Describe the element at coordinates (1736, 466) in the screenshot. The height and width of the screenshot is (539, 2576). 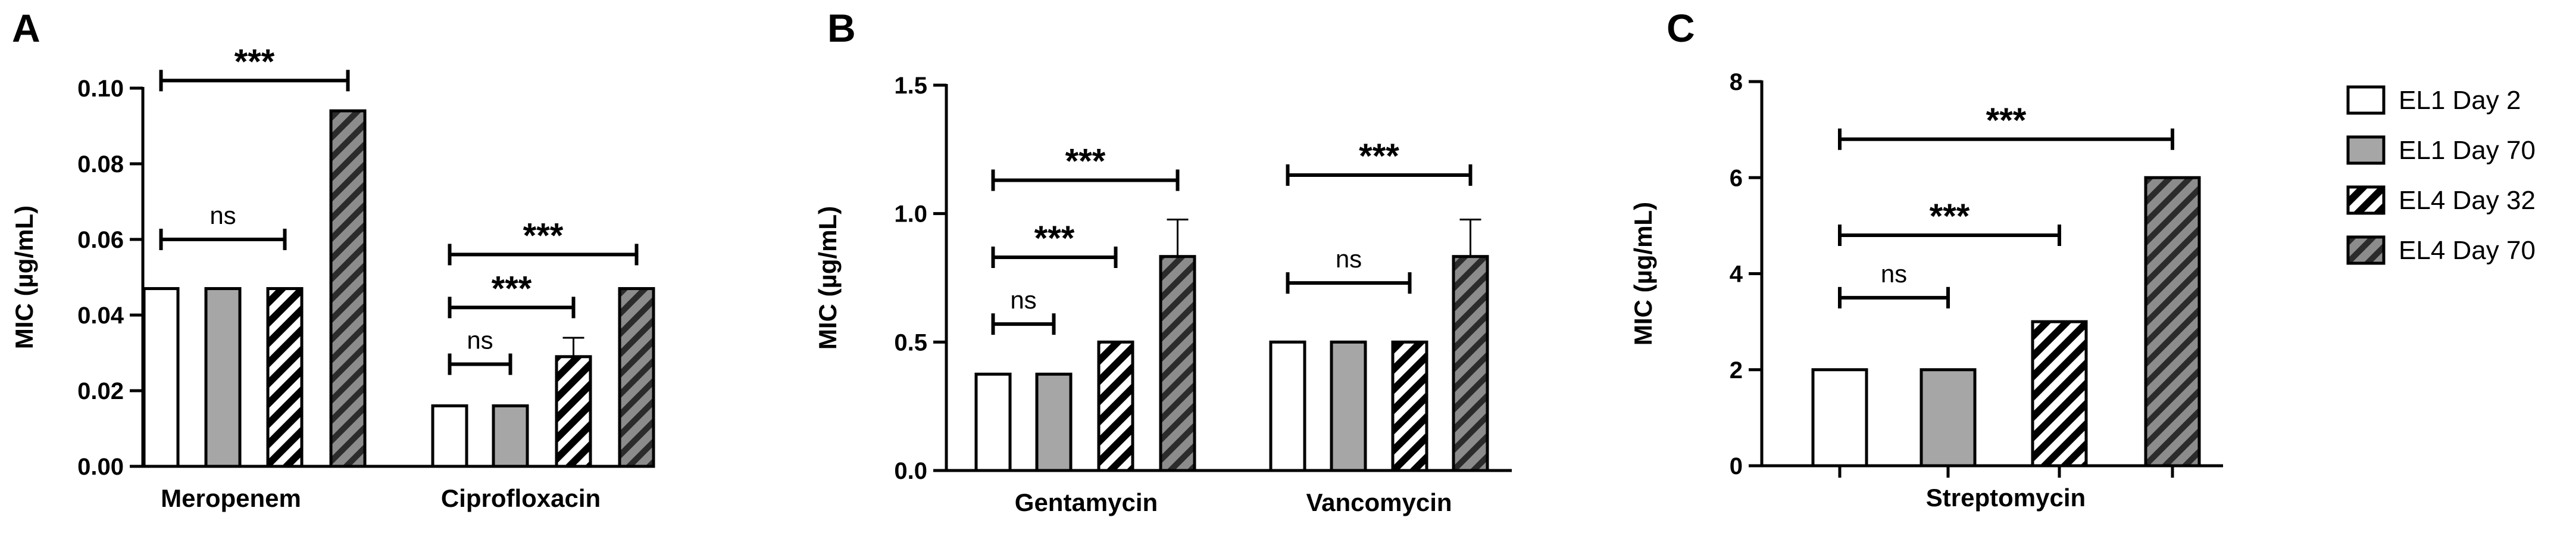
I see `y-tick-label: 0` at that location.